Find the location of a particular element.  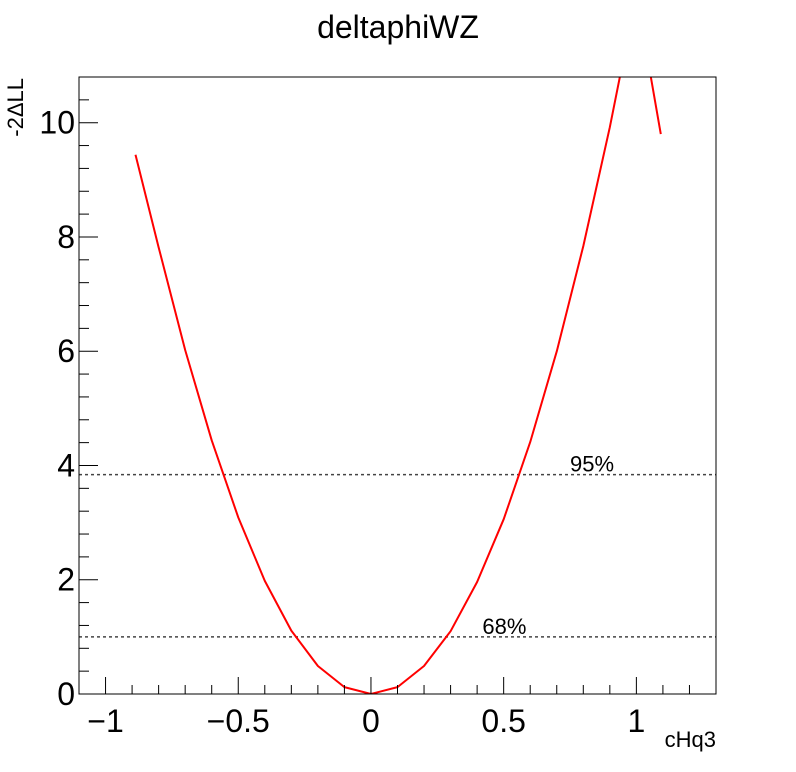

y-tick-label: 10 is located at coordinates (57, 123).